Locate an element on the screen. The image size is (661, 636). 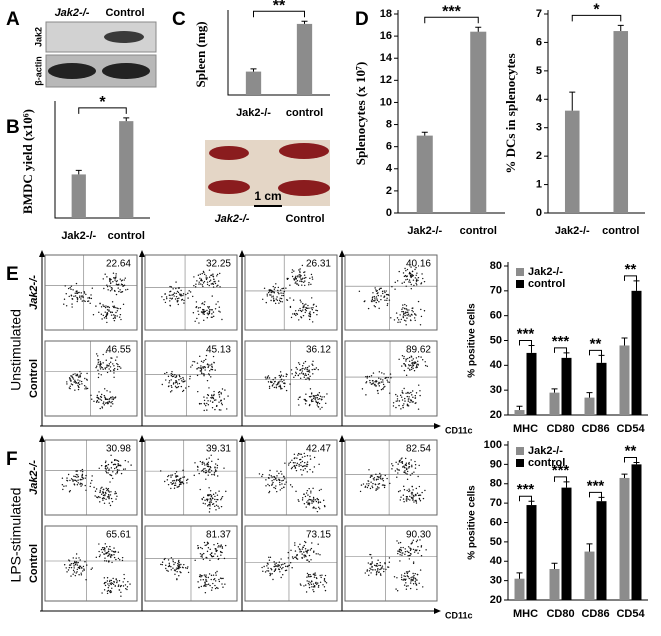
x-tick-label: Jak2-/- is located at coordinates (424, 231).